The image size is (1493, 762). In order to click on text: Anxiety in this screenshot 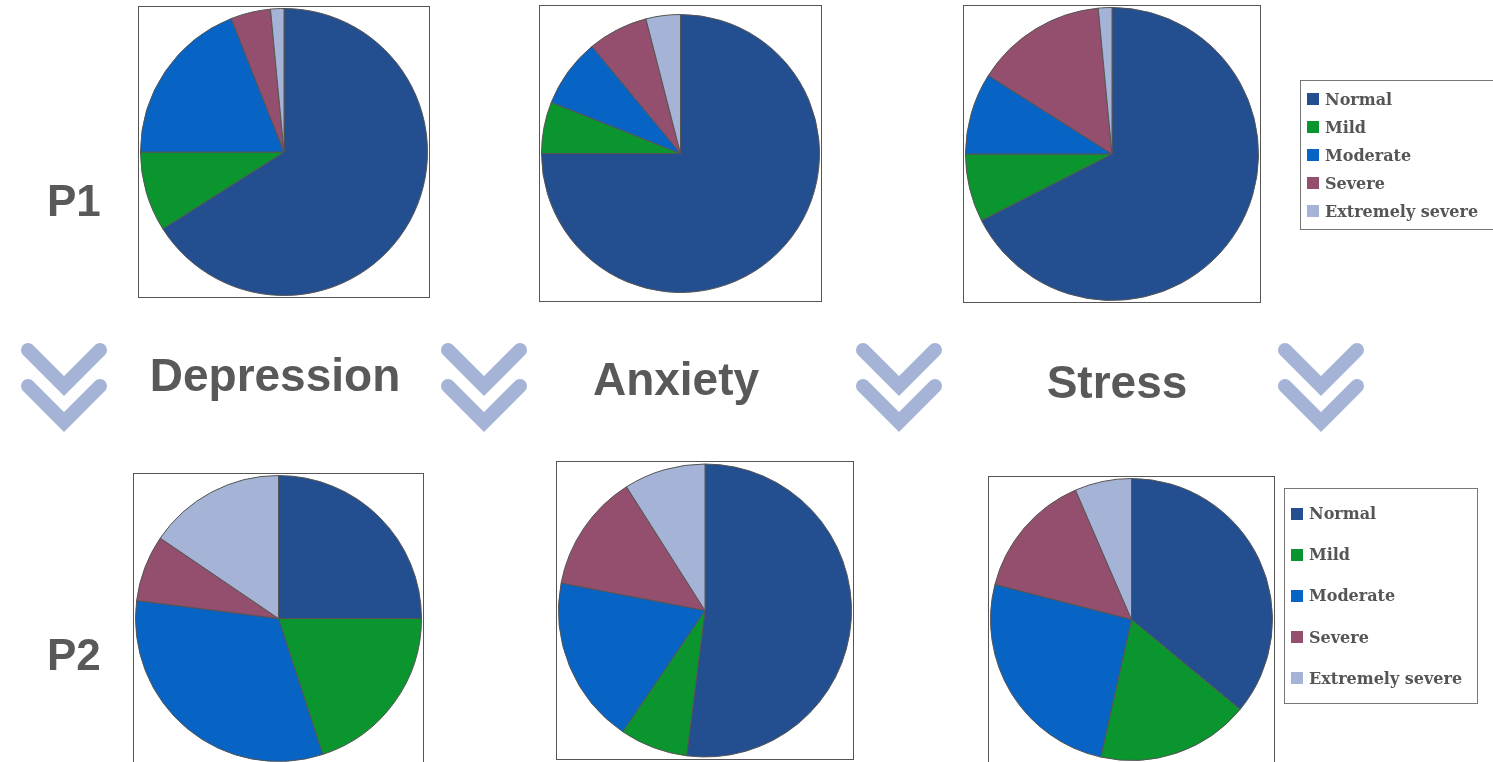, I will do `click(676, 379)`.